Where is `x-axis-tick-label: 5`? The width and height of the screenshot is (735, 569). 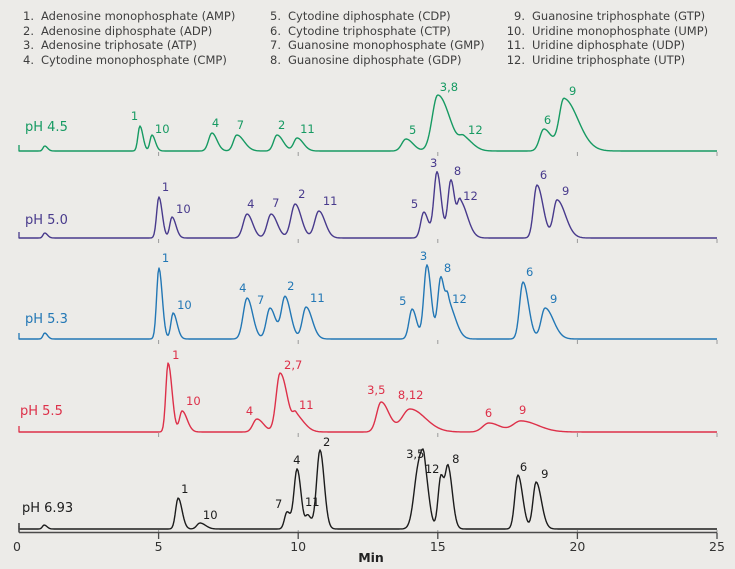 x-axis-tick-label: 5 is located at coordinates (159, 546).